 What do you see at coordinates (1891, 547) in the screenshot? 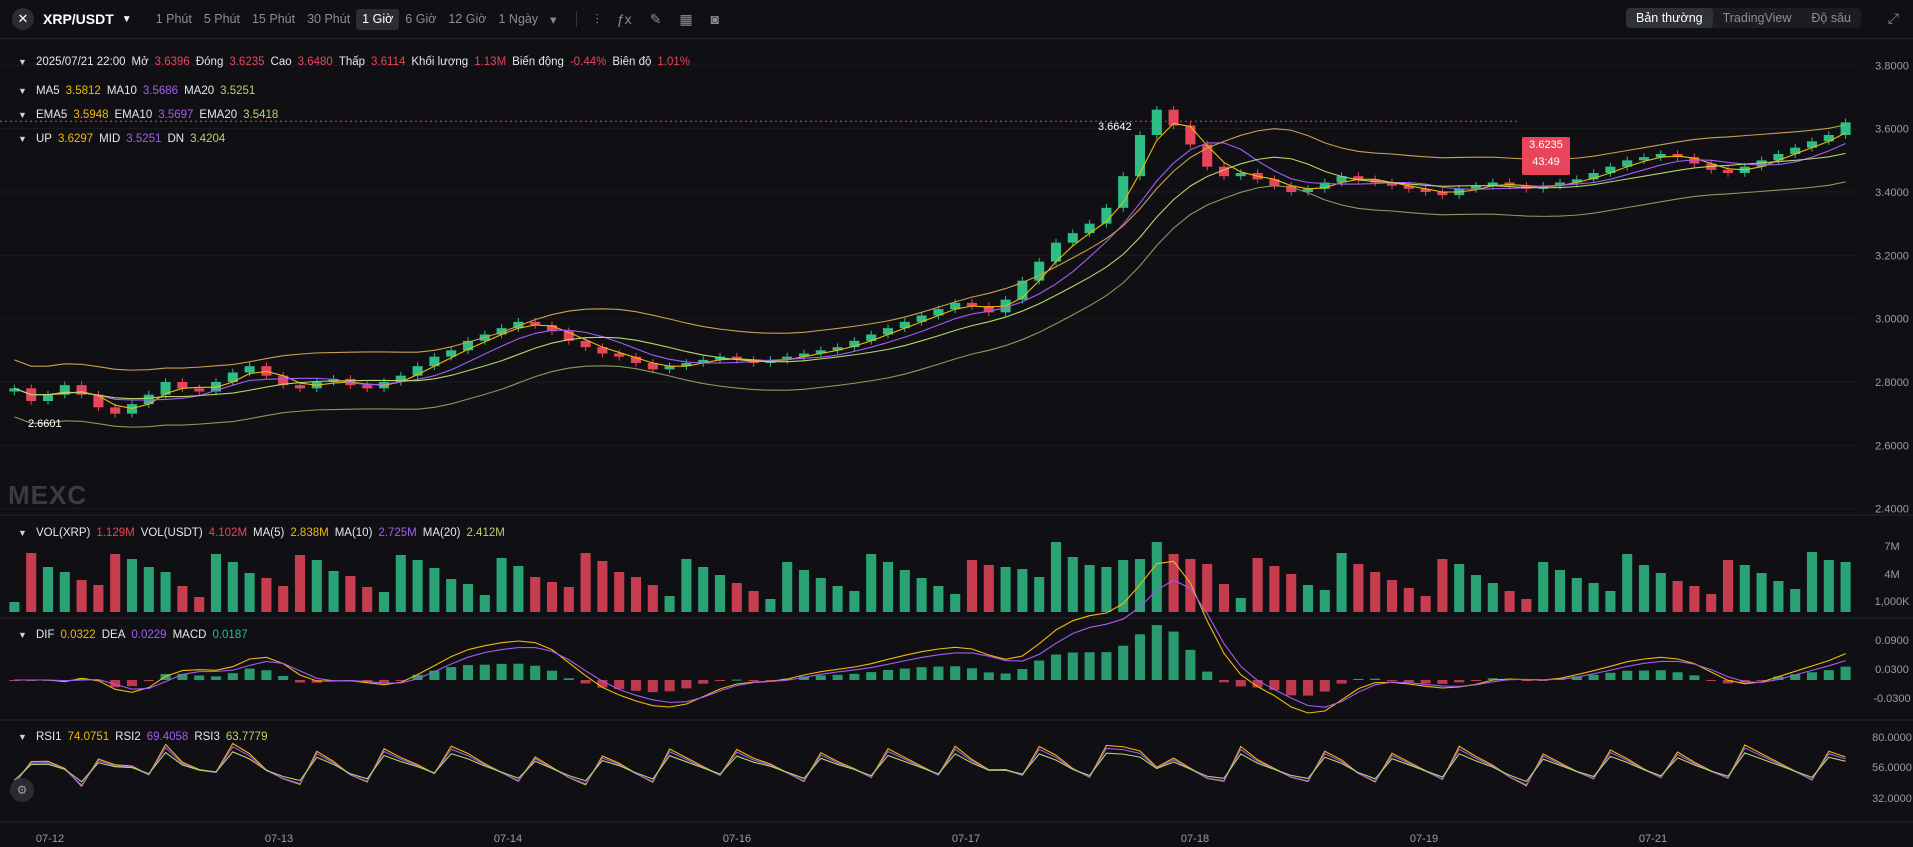
I see `volume-tick-label: 7M` at bounding box center [1891, 547].